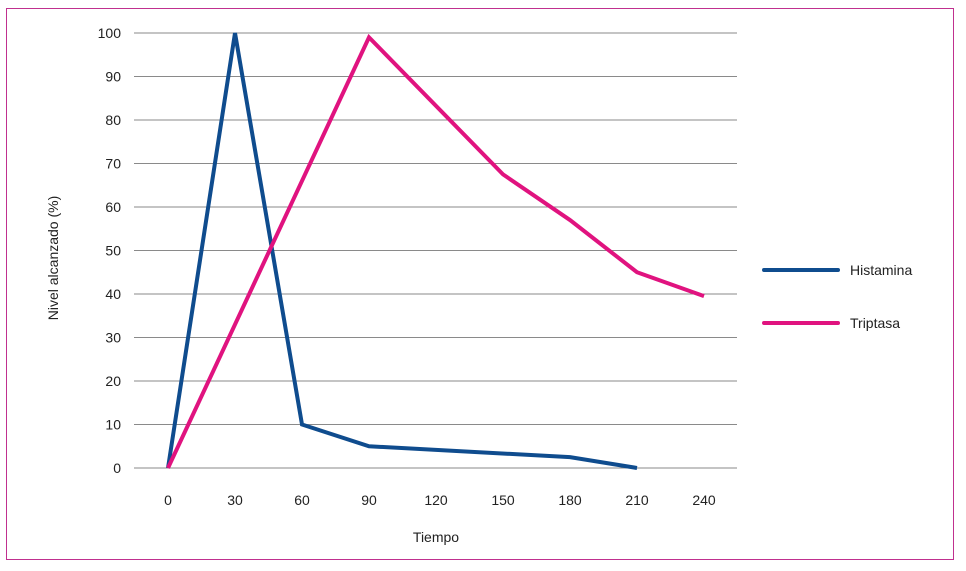  Describe the element at coordinates (436, 500) in the screenshot. I see `x-tick-label: 120` at that location.